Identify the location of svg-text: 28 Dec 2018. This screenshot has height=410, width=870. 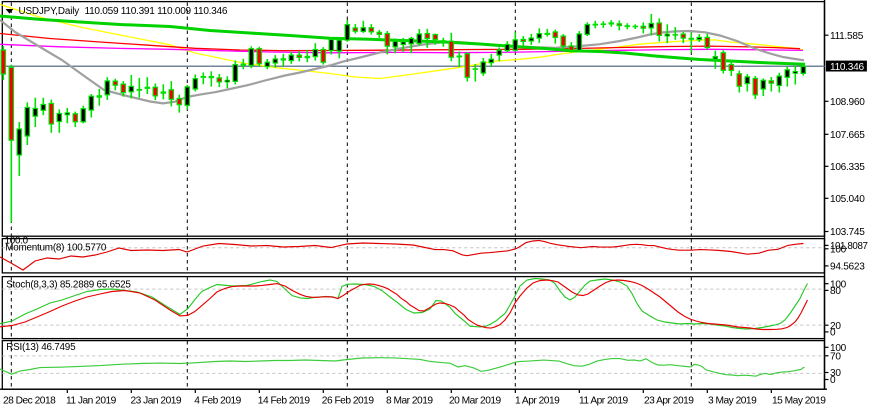
(29, 400).